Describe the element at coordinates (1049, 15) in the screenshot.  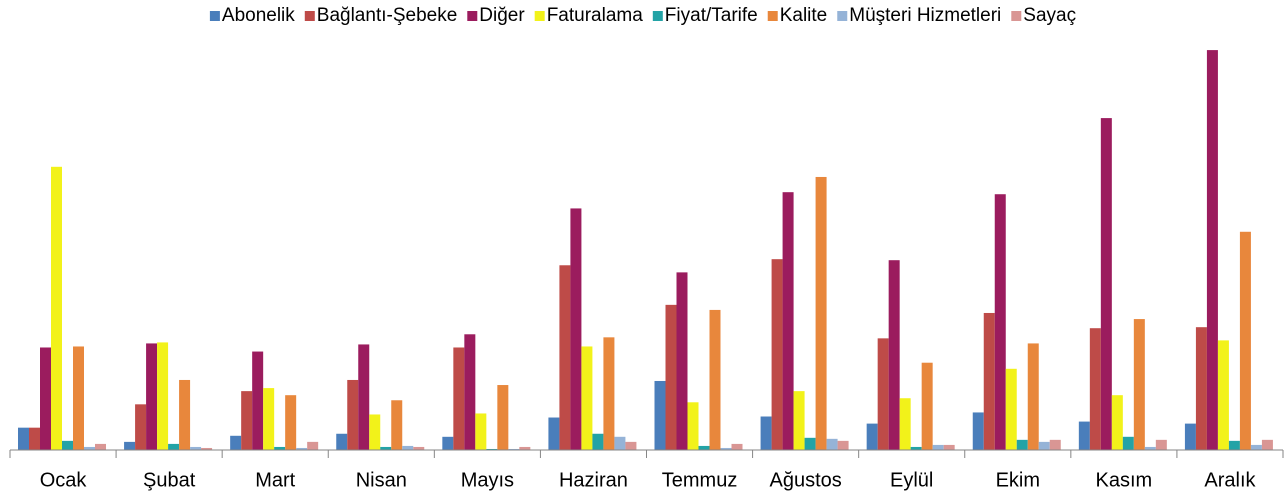
I see `legend-label: Sayaç` at that location.